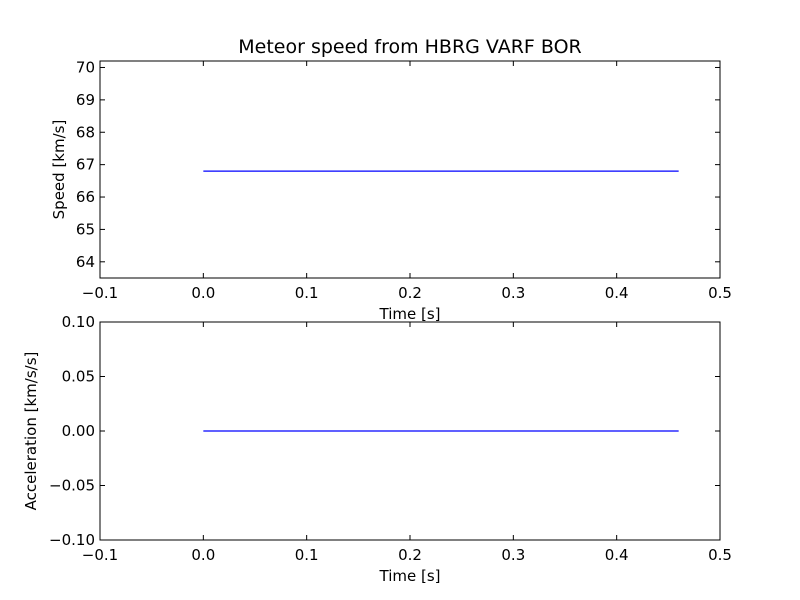 Image resolution: width=800 pixels, height=600 pixels. I want to click on chart-title: Meteor speed from HBRG VARF BOR, so click(409, 47).